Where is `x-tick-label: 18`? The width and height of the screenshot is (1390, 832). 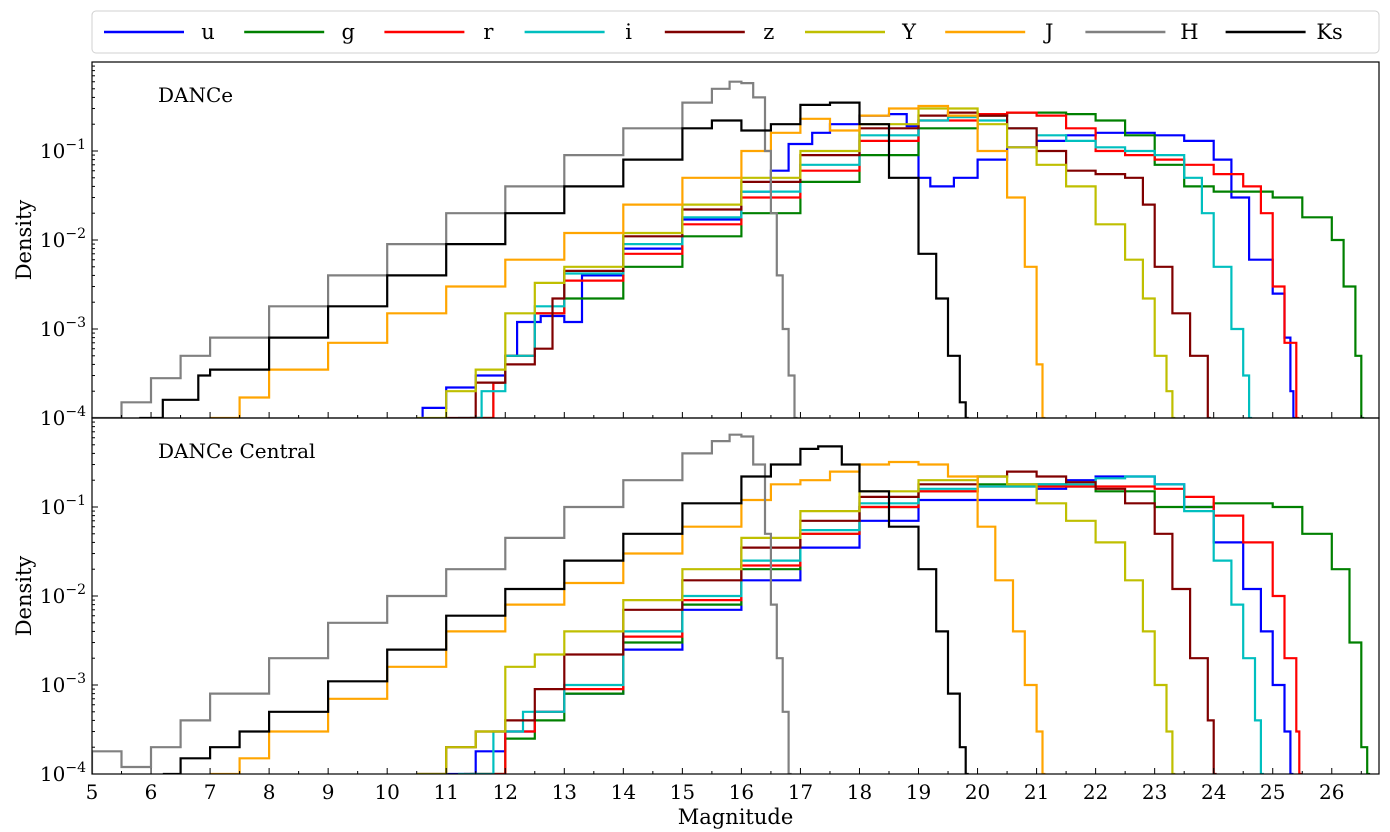
x-tick-label: 18 is located at coordinates (859, 792).